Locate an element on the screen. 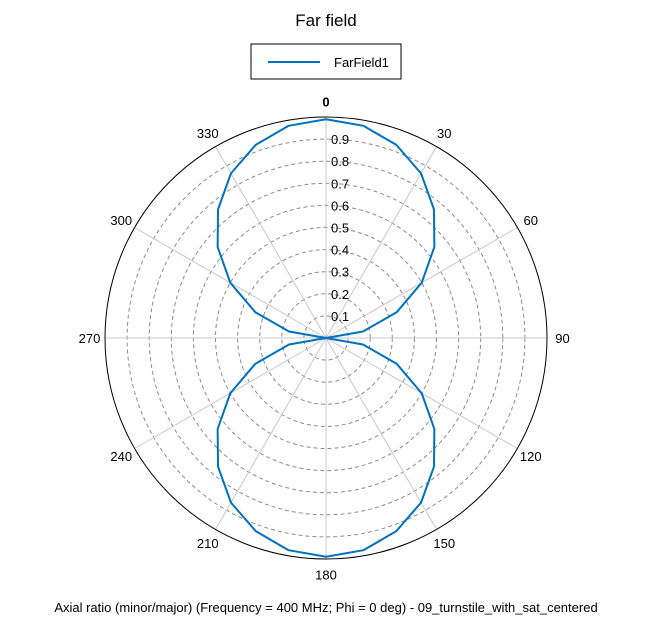 The height and width of the screenshot is (629, 658). angular-tick-label: 120 is located at coordinates (531, 456).